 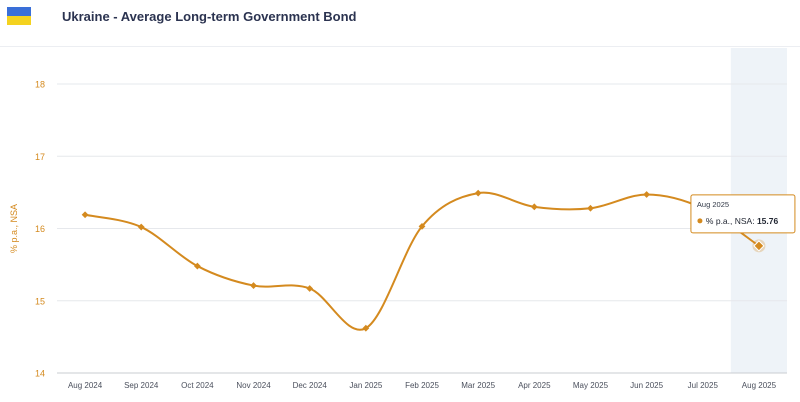 I want to click on y-tick-label: 15, so click(x=40, y=301).